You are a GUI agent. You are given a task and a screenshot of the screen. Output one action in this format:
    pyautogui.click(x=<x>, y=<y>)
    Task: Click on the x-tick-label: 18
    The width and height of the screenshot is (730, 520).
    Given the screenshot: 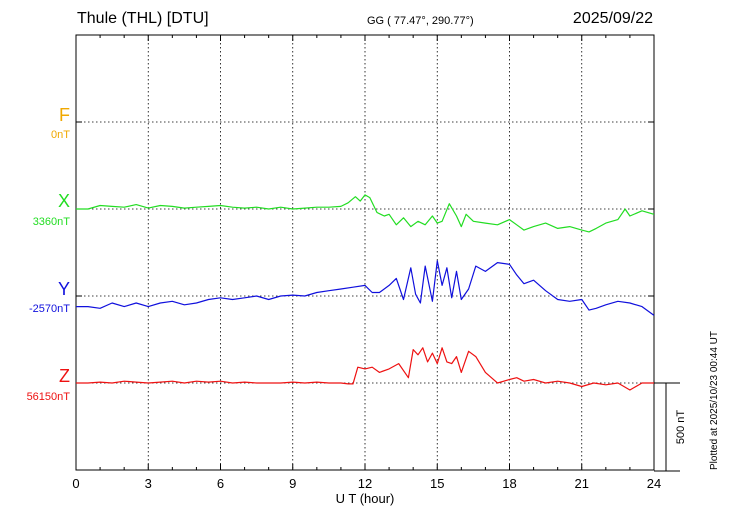 What is the action you would take?
    pyautogui.click(x=509, y=483)
    